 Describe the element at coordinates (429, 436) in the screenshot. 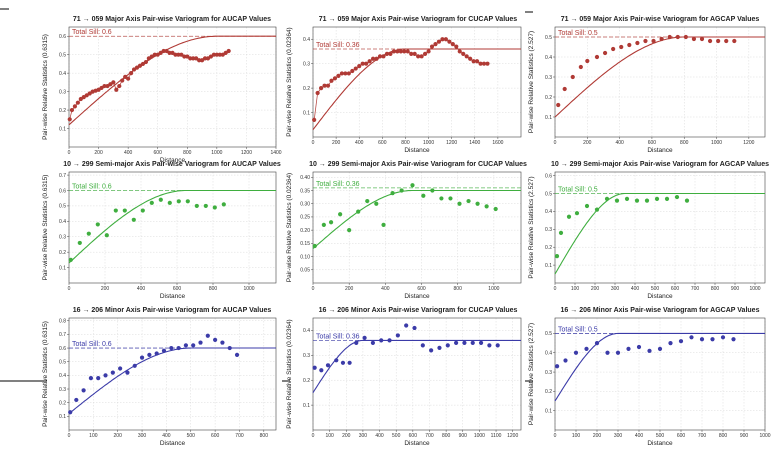

I see `x-tick-label: 700` at that location.